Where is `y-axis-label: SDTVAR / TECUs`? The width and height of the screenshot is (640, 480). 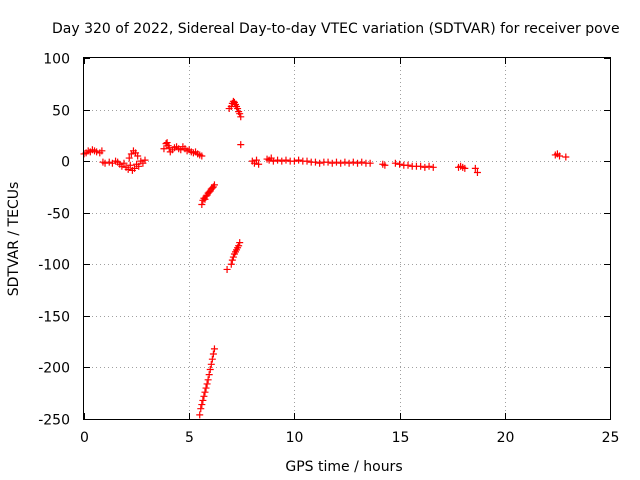
y-axis-label: SDTVAR / TECUs is located at coordinates (14, 239).